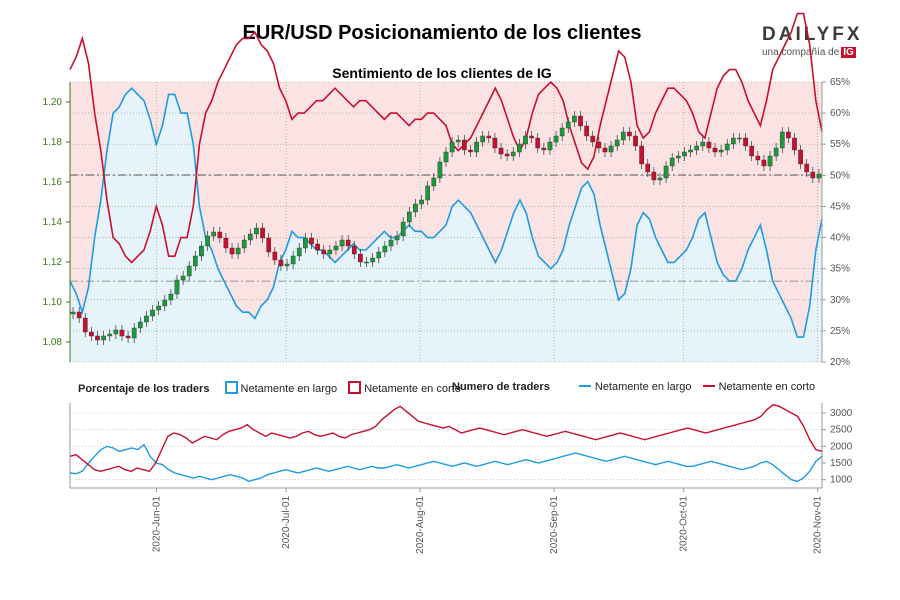 The height and width of the screenshot is (600, 900). Describe the element at coordinates (156, 524) in the screenshot. I see `x-tick-label: 2020-Jun-01` at that location.